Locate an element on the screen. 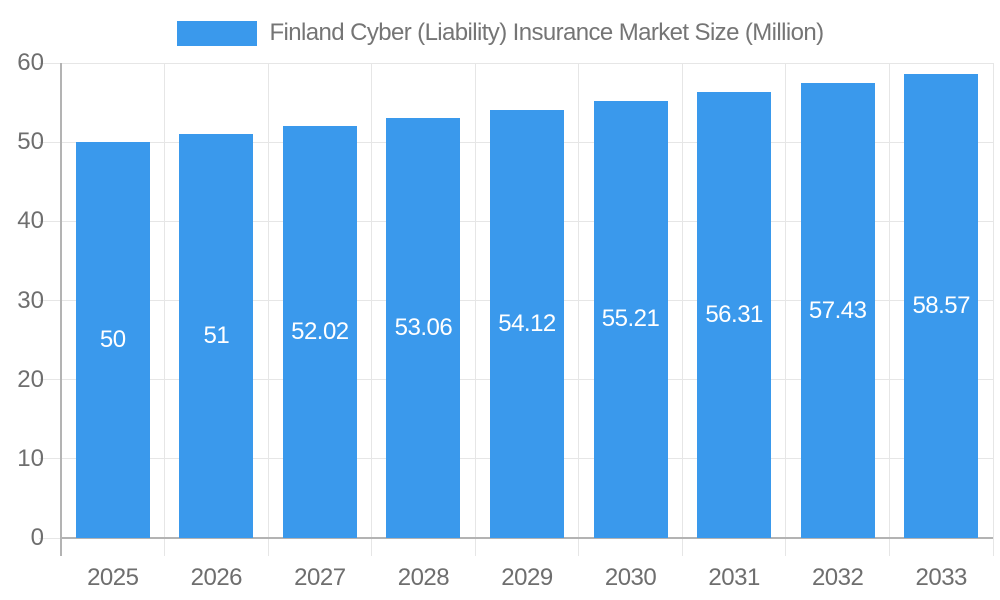 The width and height of the screenshot is (1000, 600). bar-2031 is located at coordinates (734, 315).